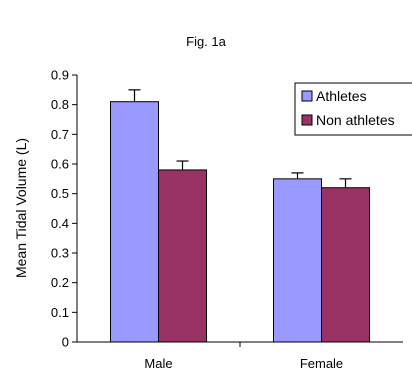 The height and width of the screenshot is (375, 412). I want to click on y-tick-label: 0.2, so click(60, 282).